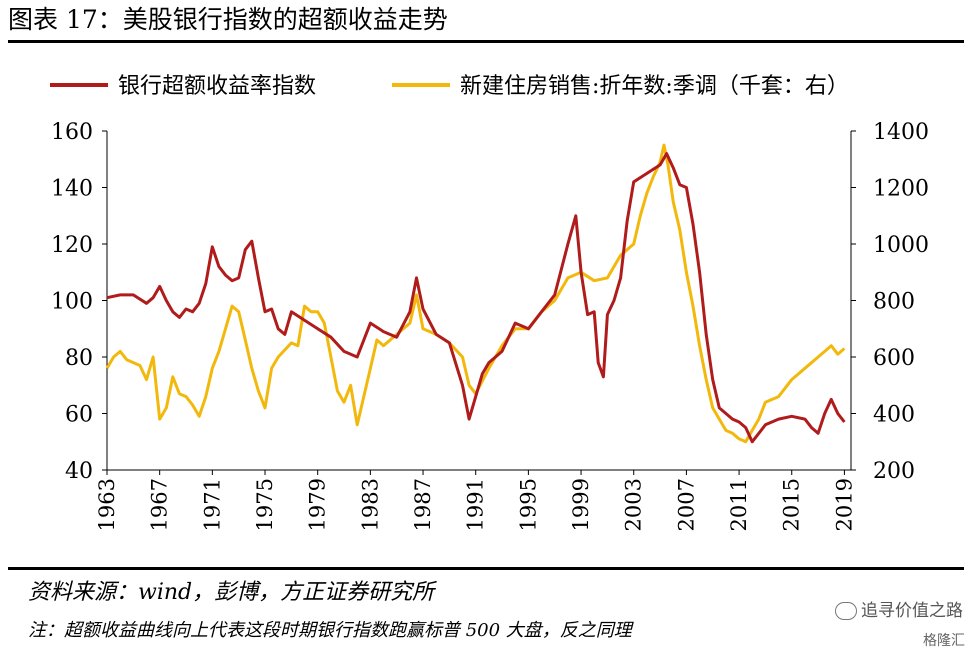 The image size is (973, 656). Describe the element at coordinates (330, 630) in the screenshot. I see `note-text: 注：超额收益曲线向上代表这段时期银行指数跑赢标普 500 大盘，反之同理` at that location.